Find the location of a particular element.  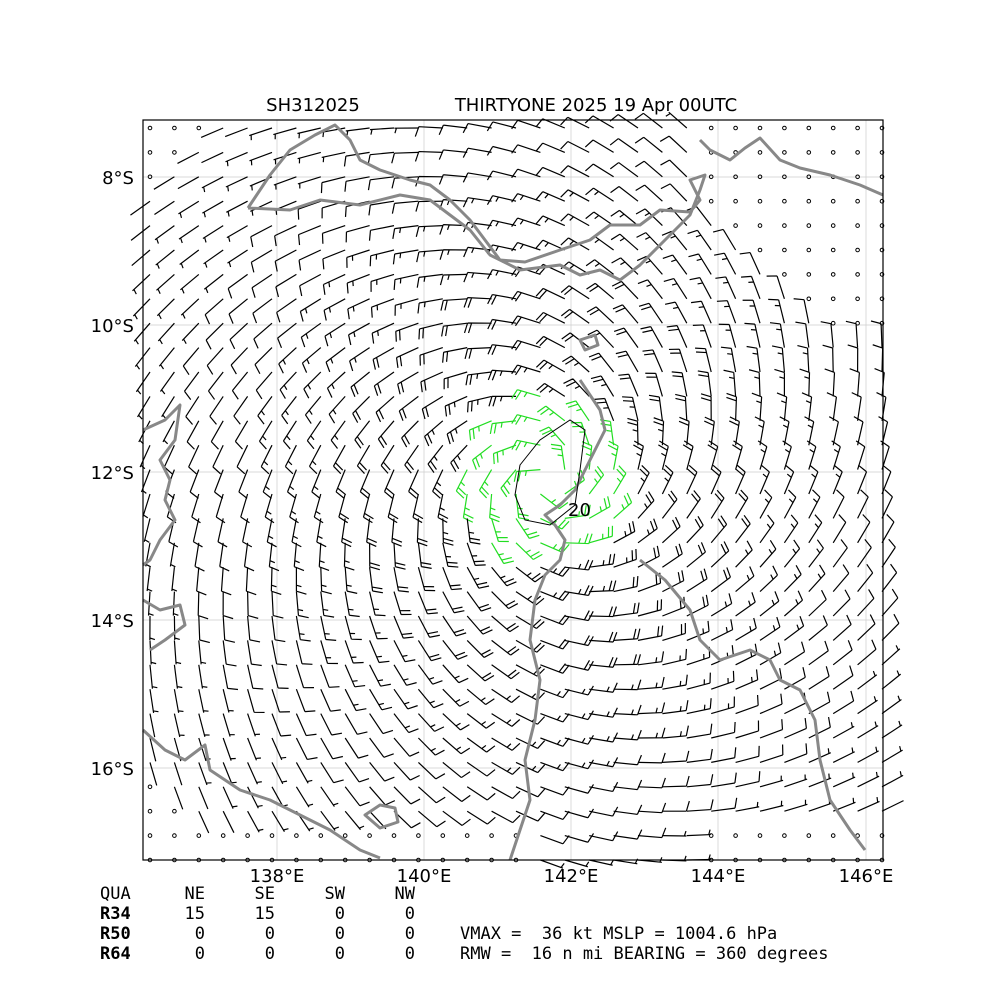

coastline is located at coordinates (164, 625).